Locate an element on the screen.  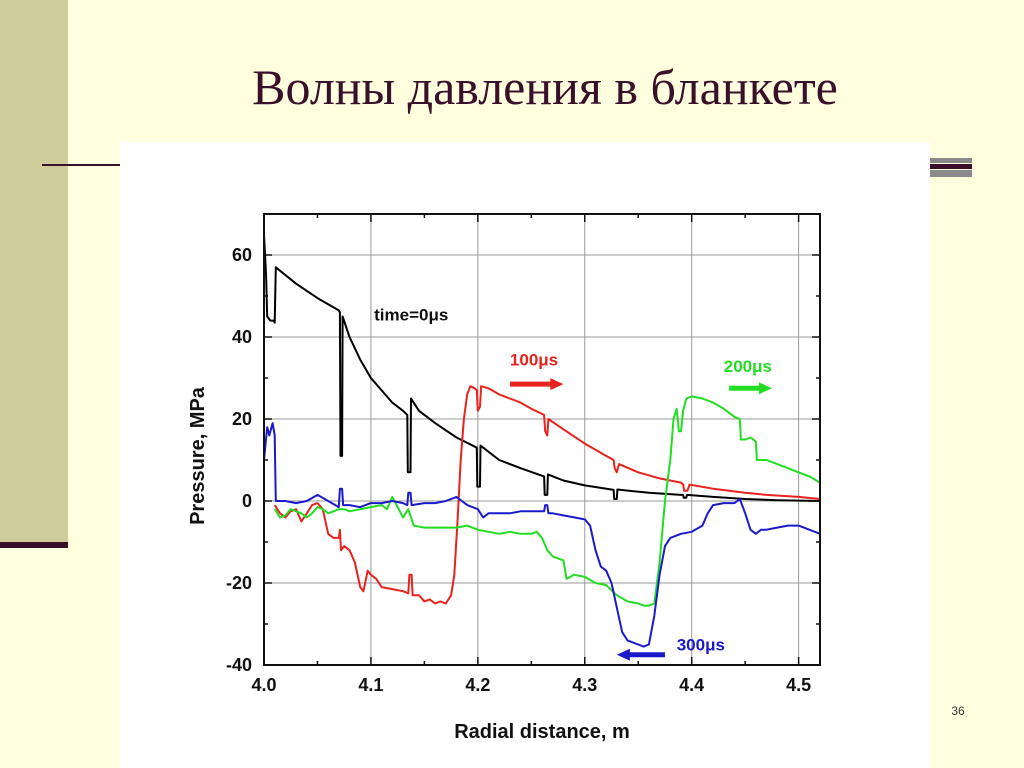
right-decor-rule-top is located at coordinates (951, 160).